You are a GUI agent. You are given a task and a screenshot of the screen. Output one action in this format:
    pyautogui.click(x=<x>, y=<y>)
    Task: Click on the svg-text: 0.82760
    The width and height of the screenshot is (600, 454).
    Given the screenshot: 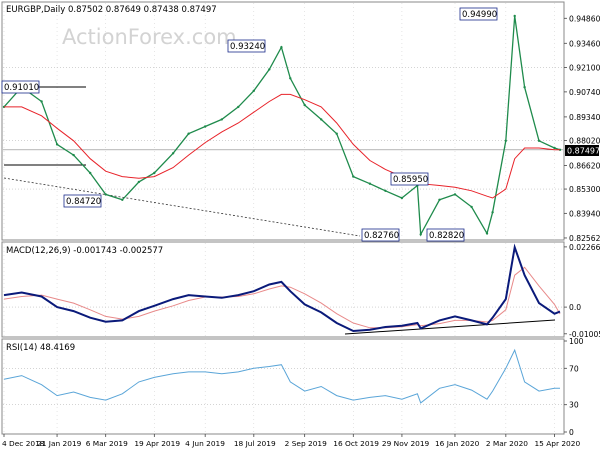 What is the action you would take?
    pyautogui.click(x=381, y=236)
    